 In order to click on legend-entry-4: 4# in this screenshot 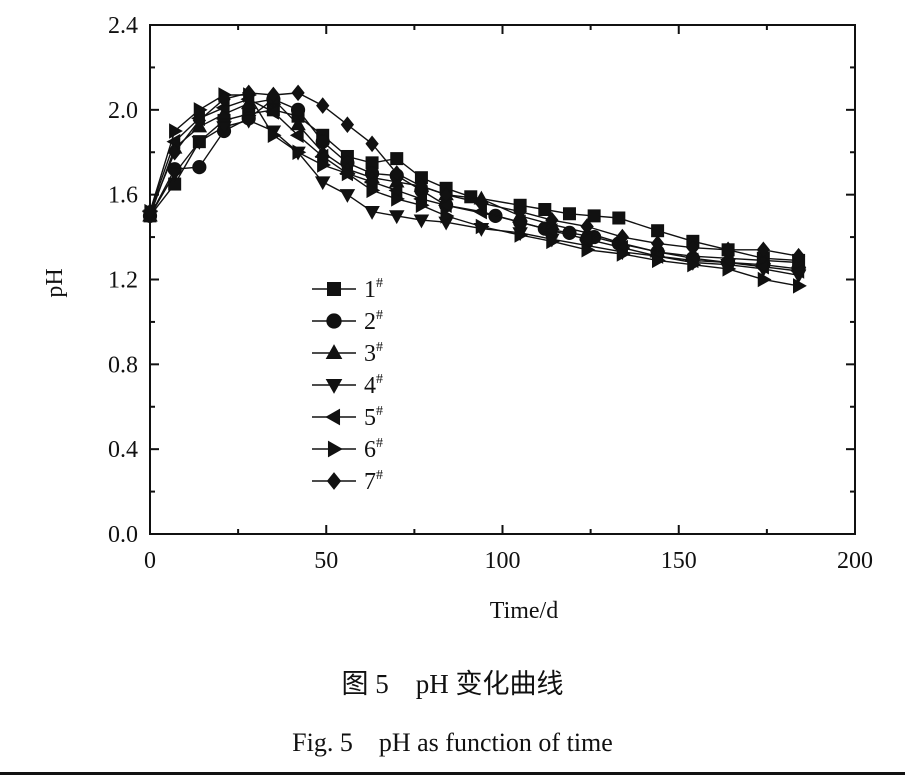, I will do `click(347, 385)`.